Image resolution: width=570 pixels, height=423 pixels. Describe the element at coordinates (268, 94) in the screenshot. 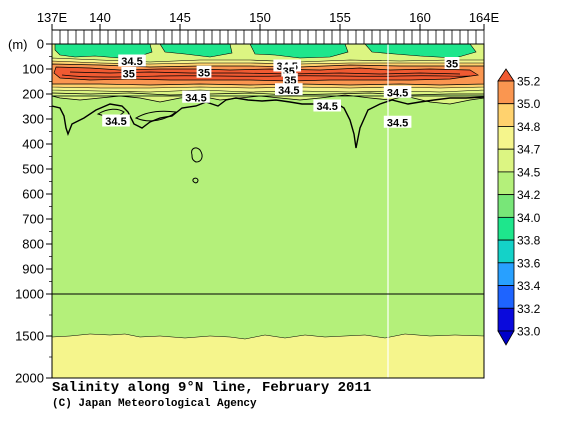

I see `contour-34.2-near-surface` at that location.